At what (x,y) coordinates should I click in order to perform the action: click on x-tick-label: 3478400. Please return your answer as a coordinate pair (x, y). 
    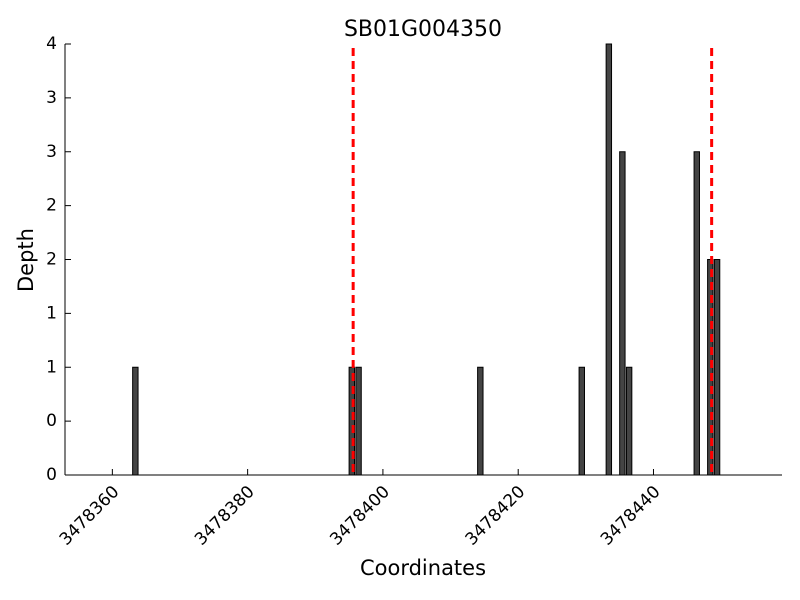
    Looking at the image, I should click on (360, 516).